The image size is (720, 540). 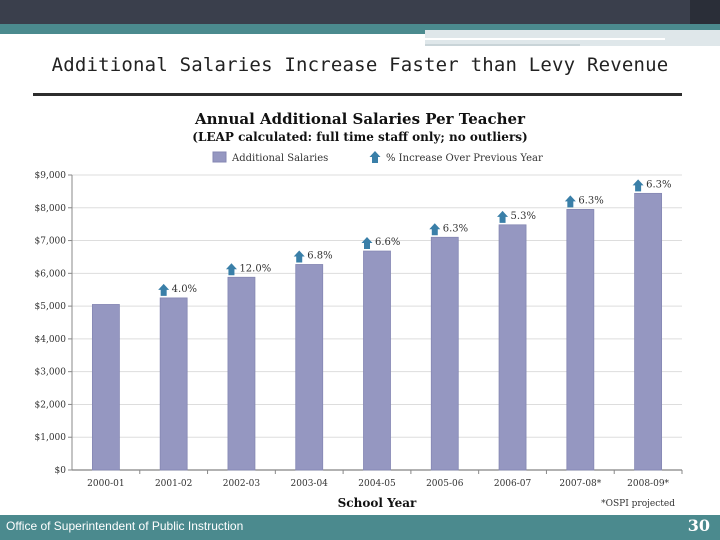 I want to click on data-label: 4.0%, so click(x=184, y=289).